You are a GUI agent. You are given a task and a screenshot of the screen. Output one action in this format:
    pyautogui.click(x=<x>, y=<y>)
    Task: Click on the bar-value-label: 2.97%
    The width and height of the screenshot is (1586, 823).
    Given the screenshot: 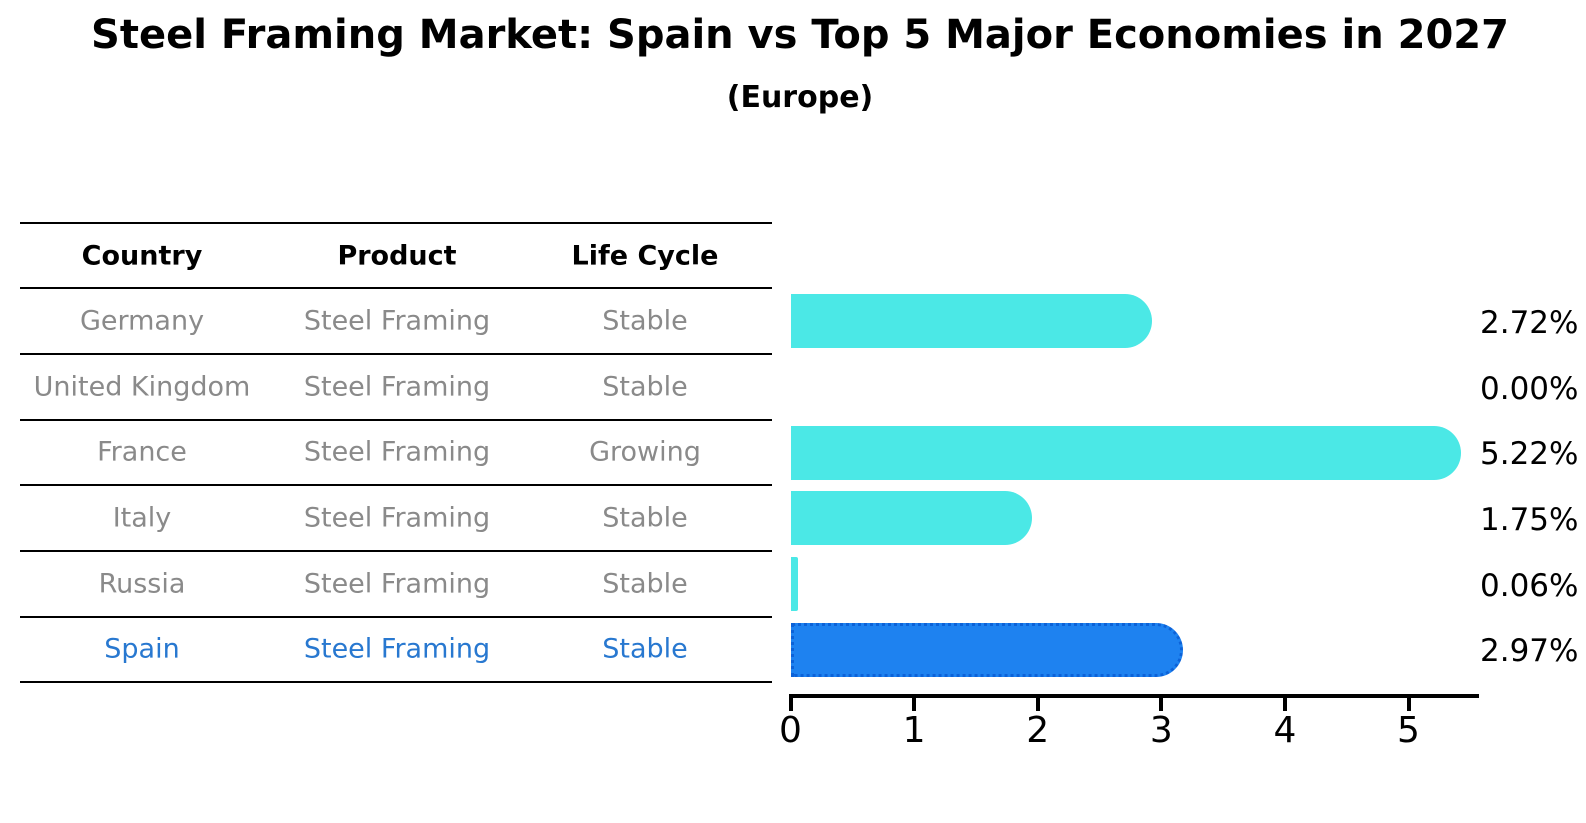 What is the action you would take?
    pyautogui.click(x=1529, y=651)
    